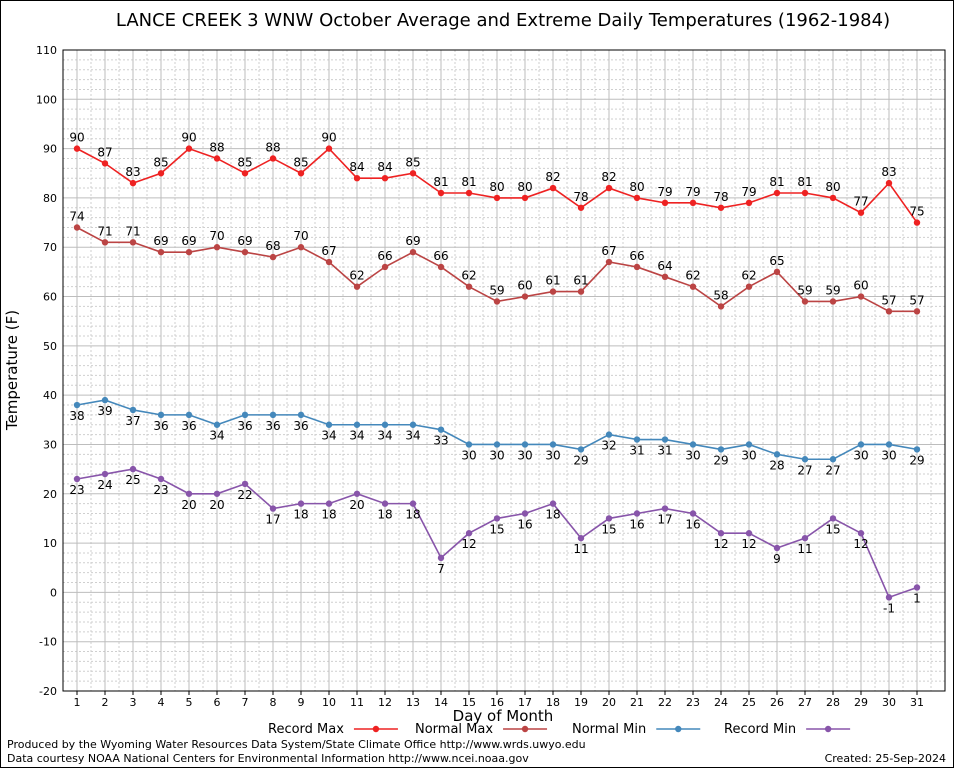 The width and height of the screenshot is (954, 768). What do you see at coordinates (720, 295) in the screenshot?
I see `data-label: 58` at bounding box center [720, 295].